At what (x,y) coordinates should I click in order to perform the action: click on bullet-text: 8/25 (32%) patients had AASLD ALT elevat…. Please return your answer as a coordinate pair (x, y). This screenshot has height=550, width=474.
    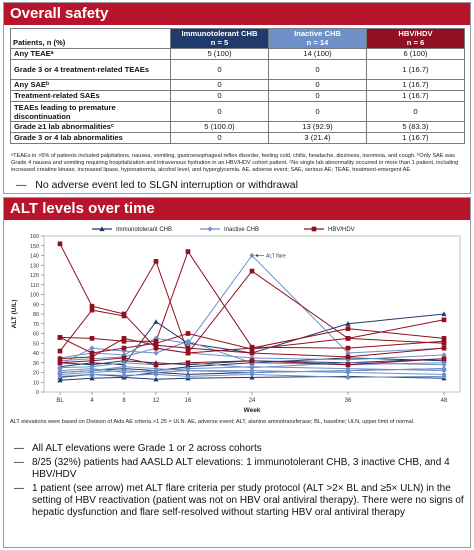
    Looking at the image, I should click on (241, 468).